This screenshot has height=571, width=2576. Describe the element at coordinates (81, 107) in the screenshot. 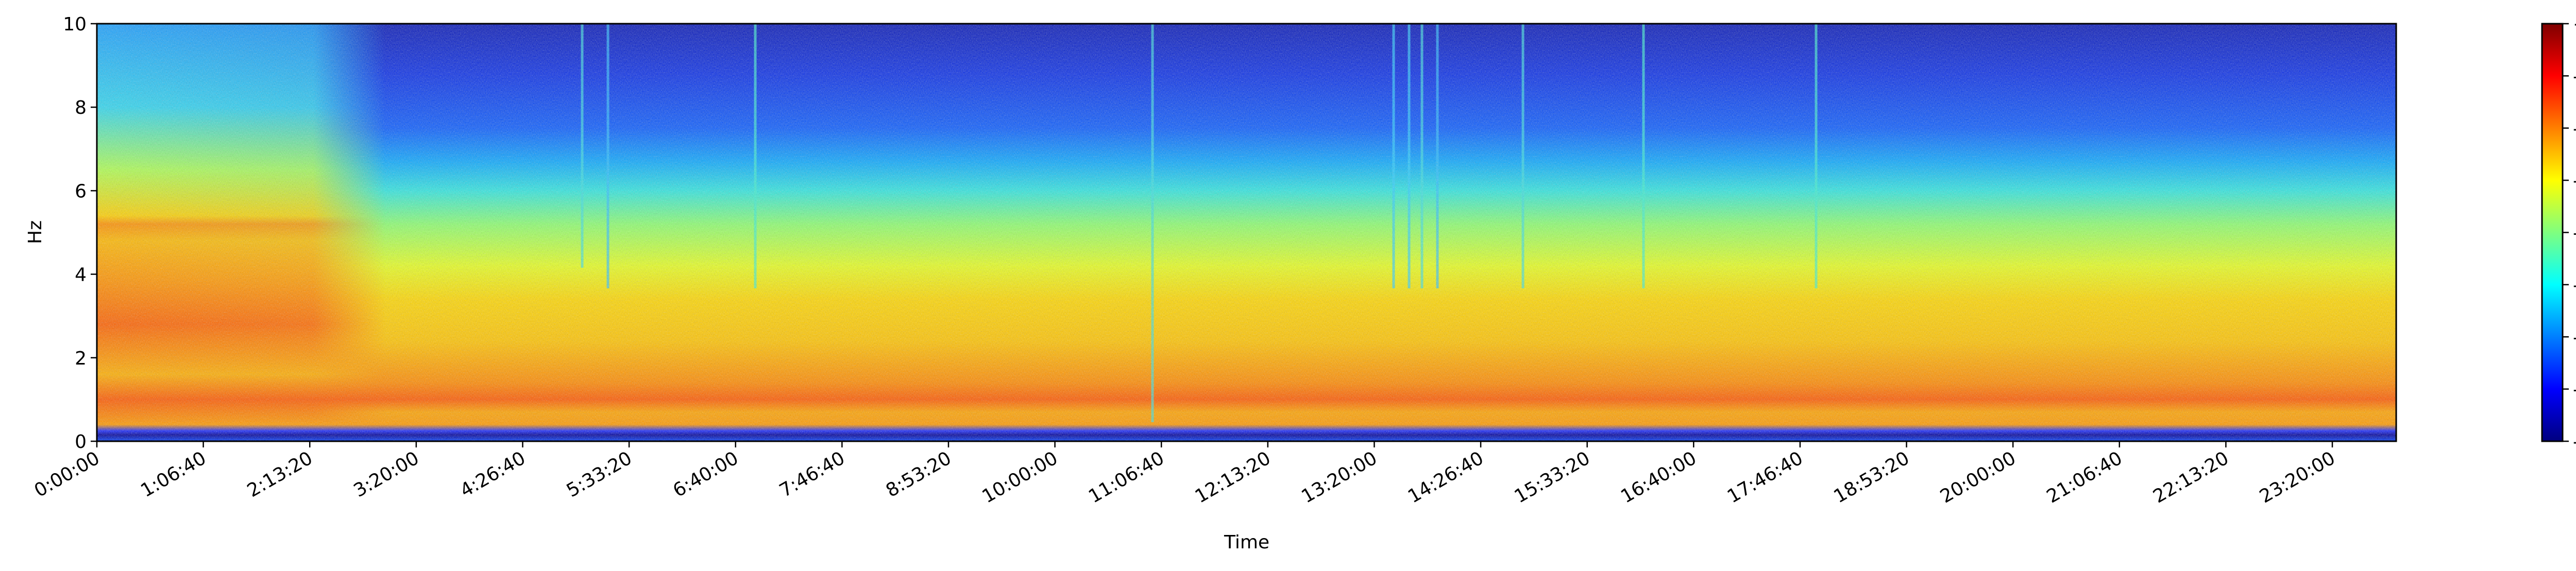

I see `y-tick-label: 8` at that location.